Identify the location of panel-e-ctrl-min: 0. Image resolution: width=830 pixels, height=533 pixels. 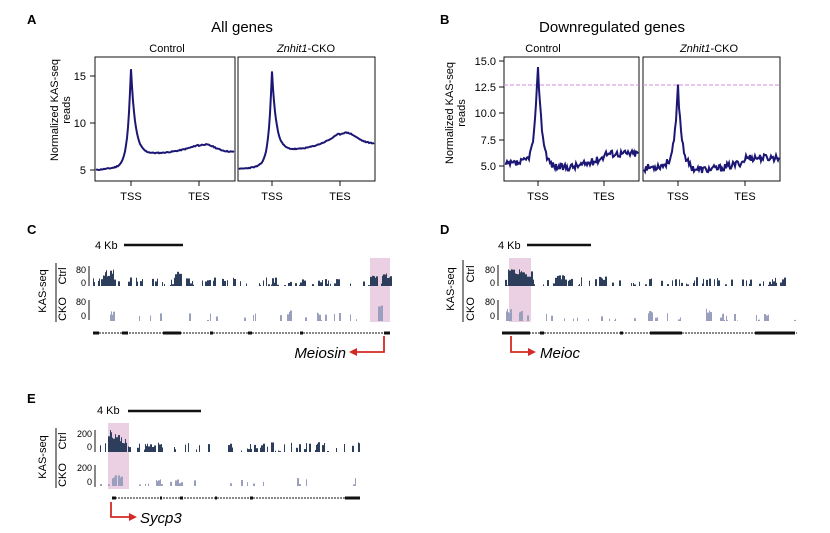
(89, 447).